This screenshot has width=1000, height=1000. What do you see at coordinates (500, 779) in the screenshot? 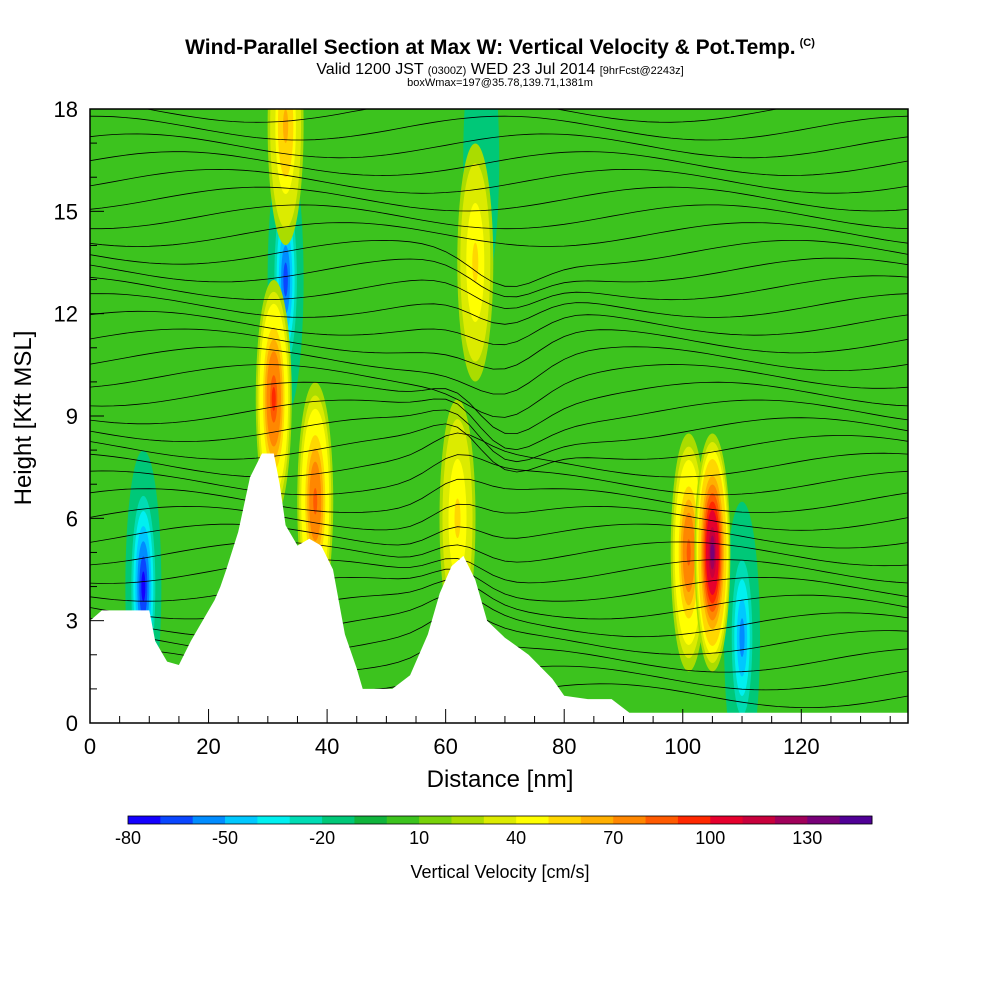
I see `x-axis-label: Distance [nm]` at bounding box center [500, 779].